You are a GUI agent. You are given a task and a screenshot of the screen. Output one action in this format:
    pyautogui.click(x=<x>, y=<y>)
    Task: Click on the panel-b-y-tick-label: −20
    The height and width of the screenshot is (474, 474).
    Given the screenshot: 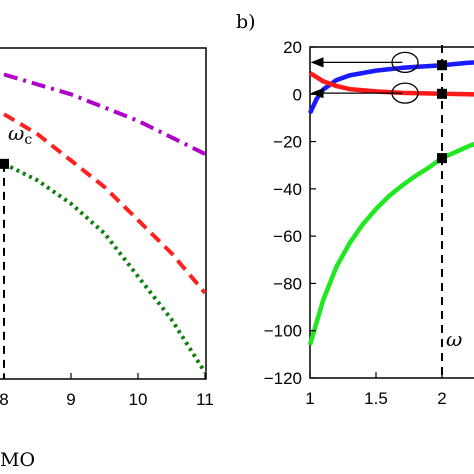 What is the action you would take?
    pyautogui.click(x=287, y=142)
    